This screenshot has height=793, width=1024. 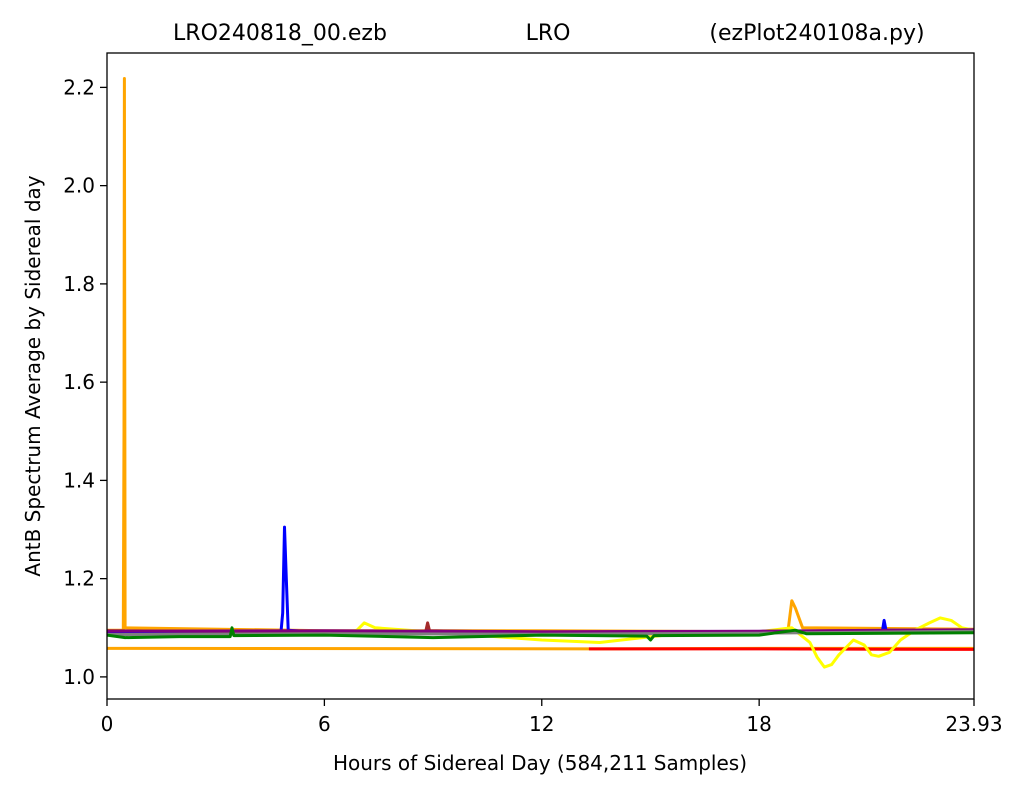 I want to click on y-tick-label: 1.4, so click(x=79, y=480).